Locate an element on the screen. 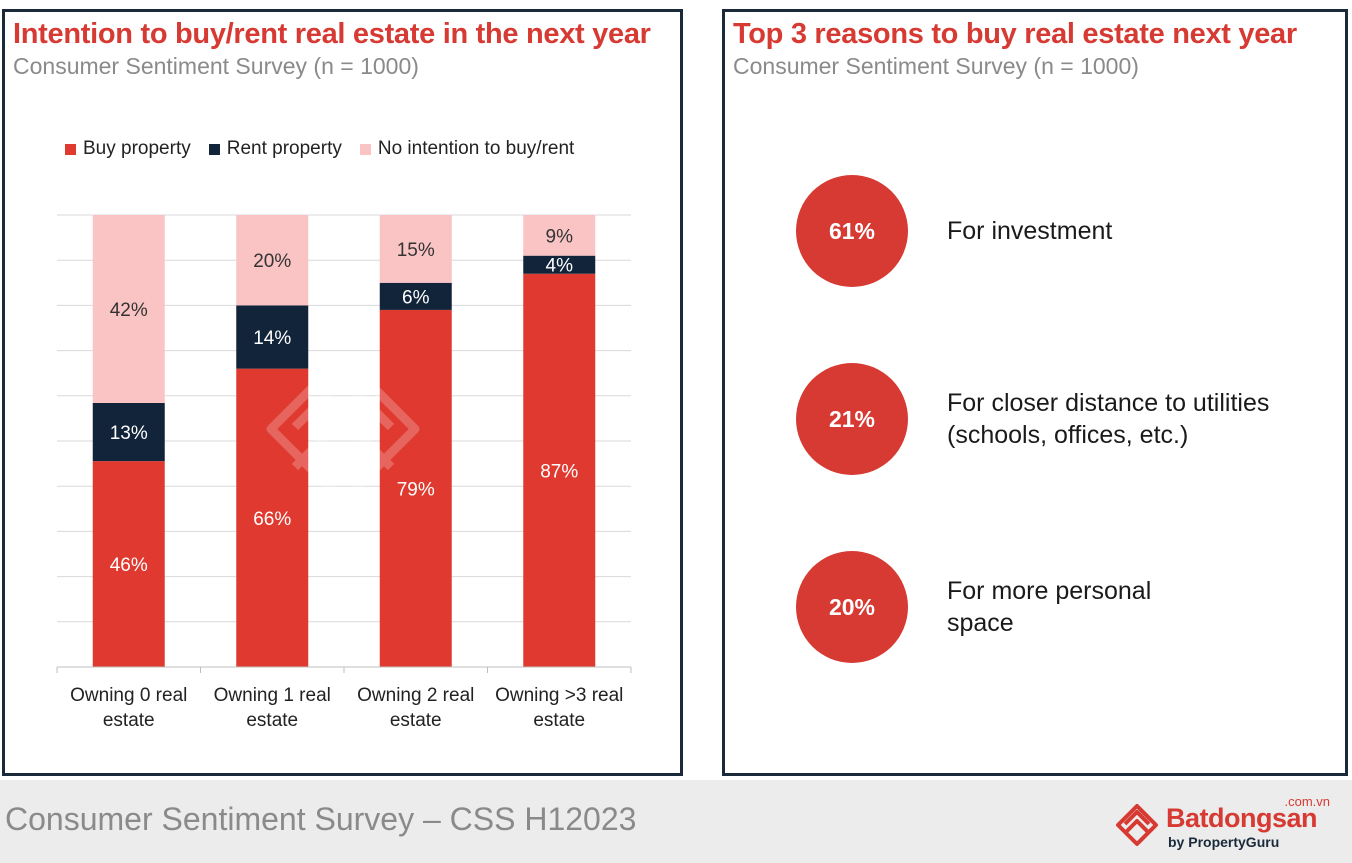  category-label: Owning 0 real is located at coordinates (128, 695).